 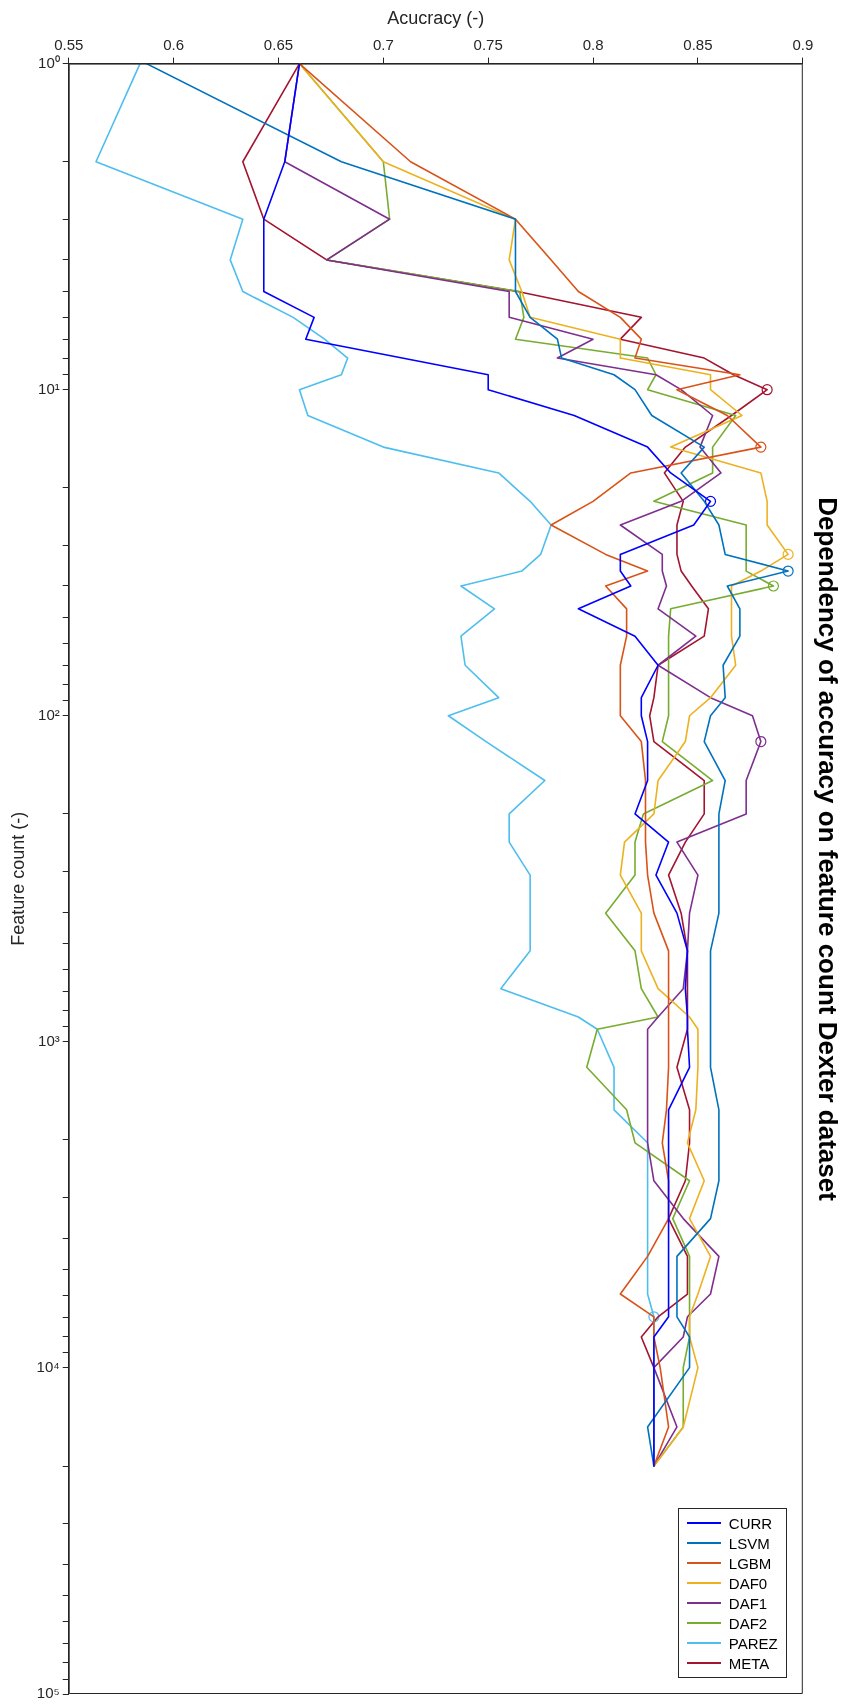 I want to click on legend-label: DAF1, so click(x=748, y=1603).